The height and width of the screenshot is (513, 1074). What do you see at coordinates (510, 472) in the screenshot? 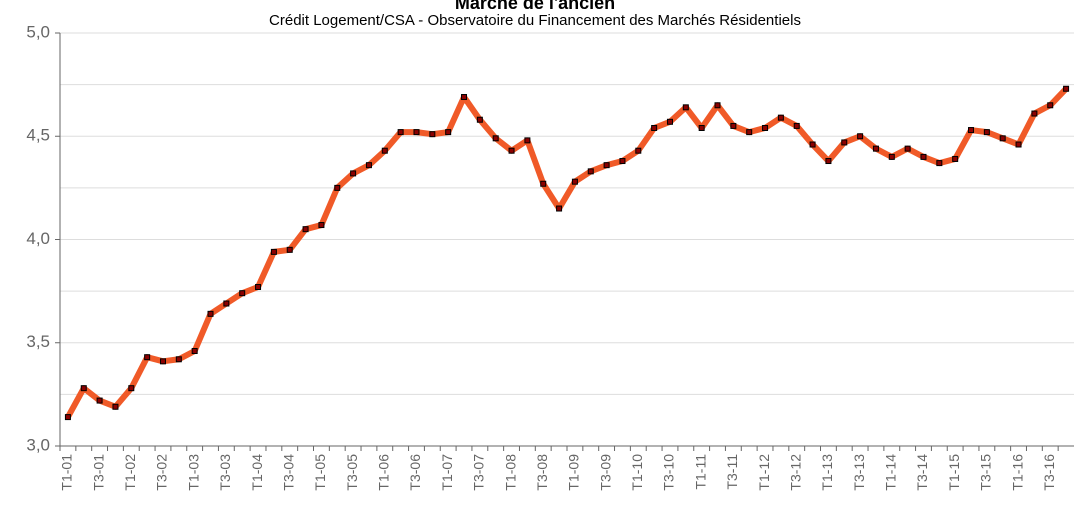
I see `x-tick-label: T1-08` at bounding box center [510, 472].